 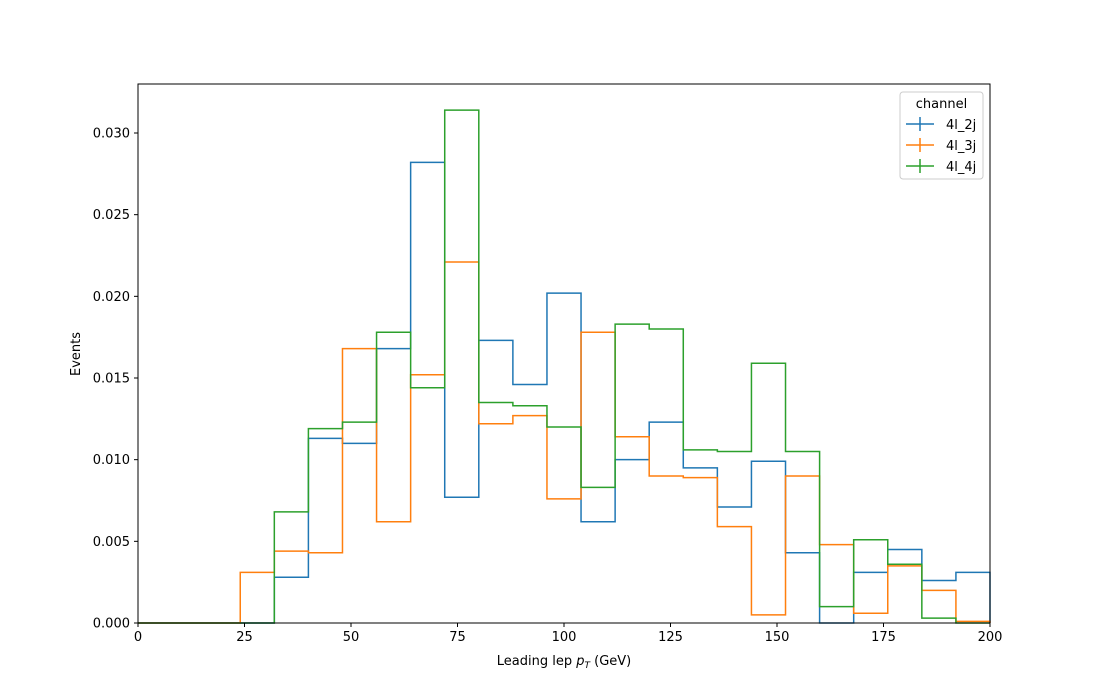 I want to click on legend-label: 4l_4j, so click(x=961, y=167).